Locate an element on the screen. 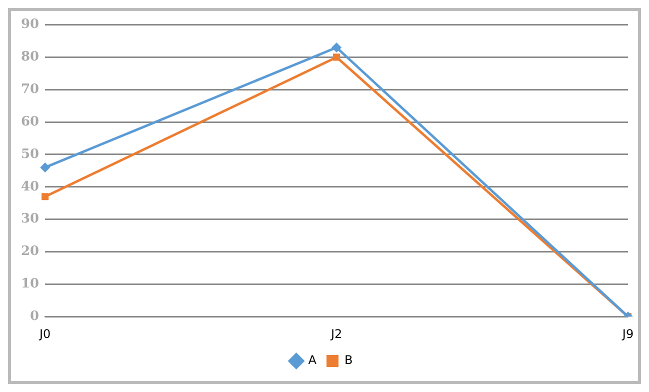 The width and height of the screenshot is (649, 392). x-tick-label: J9 is located at coordinates (627, 333).